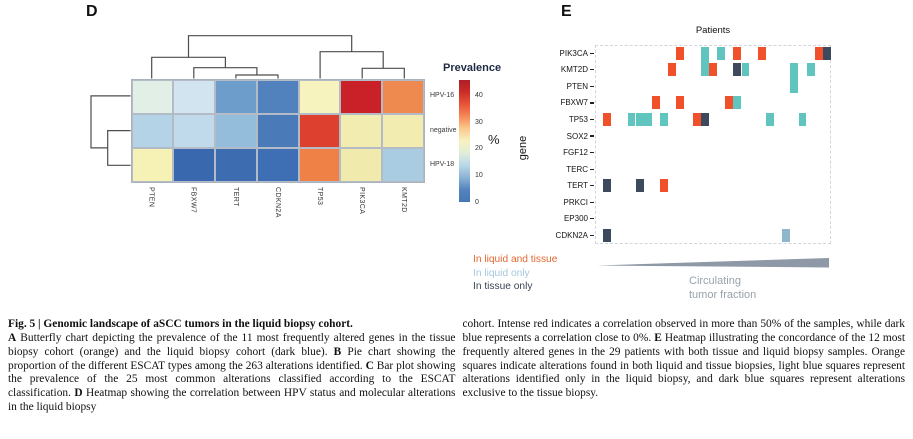 This screenshot has height=439, width=913. What do you see at coordinates (361, 96) in the screenshot?
I see `heatmap-cell-HPV-16-PIK3CA` at bounding box center [361, 96].